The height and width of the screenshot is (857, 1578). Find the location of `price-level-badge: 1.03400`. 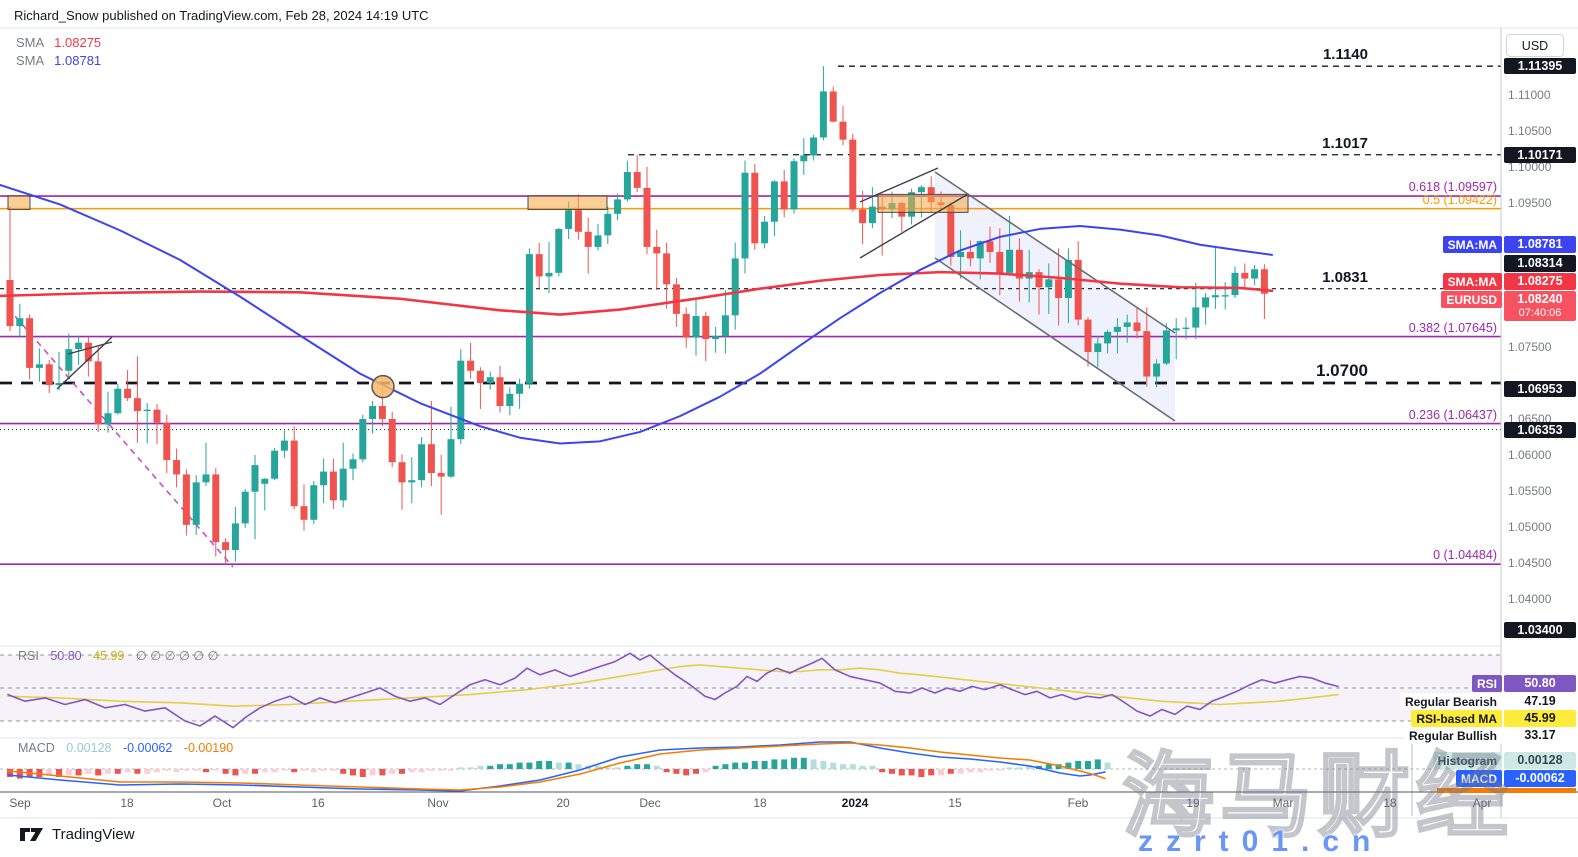

price-level-badge: 1.03400 is located at coordinates (1540, 630).